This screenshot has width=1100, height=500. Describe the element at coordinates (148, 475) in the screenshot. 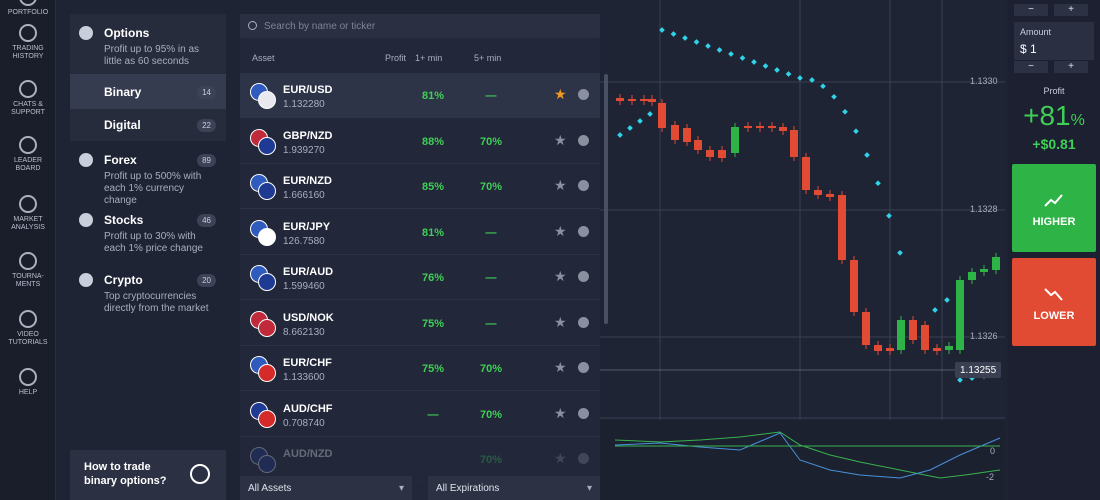

I see `video-card: How to trade binary options?` at that location.